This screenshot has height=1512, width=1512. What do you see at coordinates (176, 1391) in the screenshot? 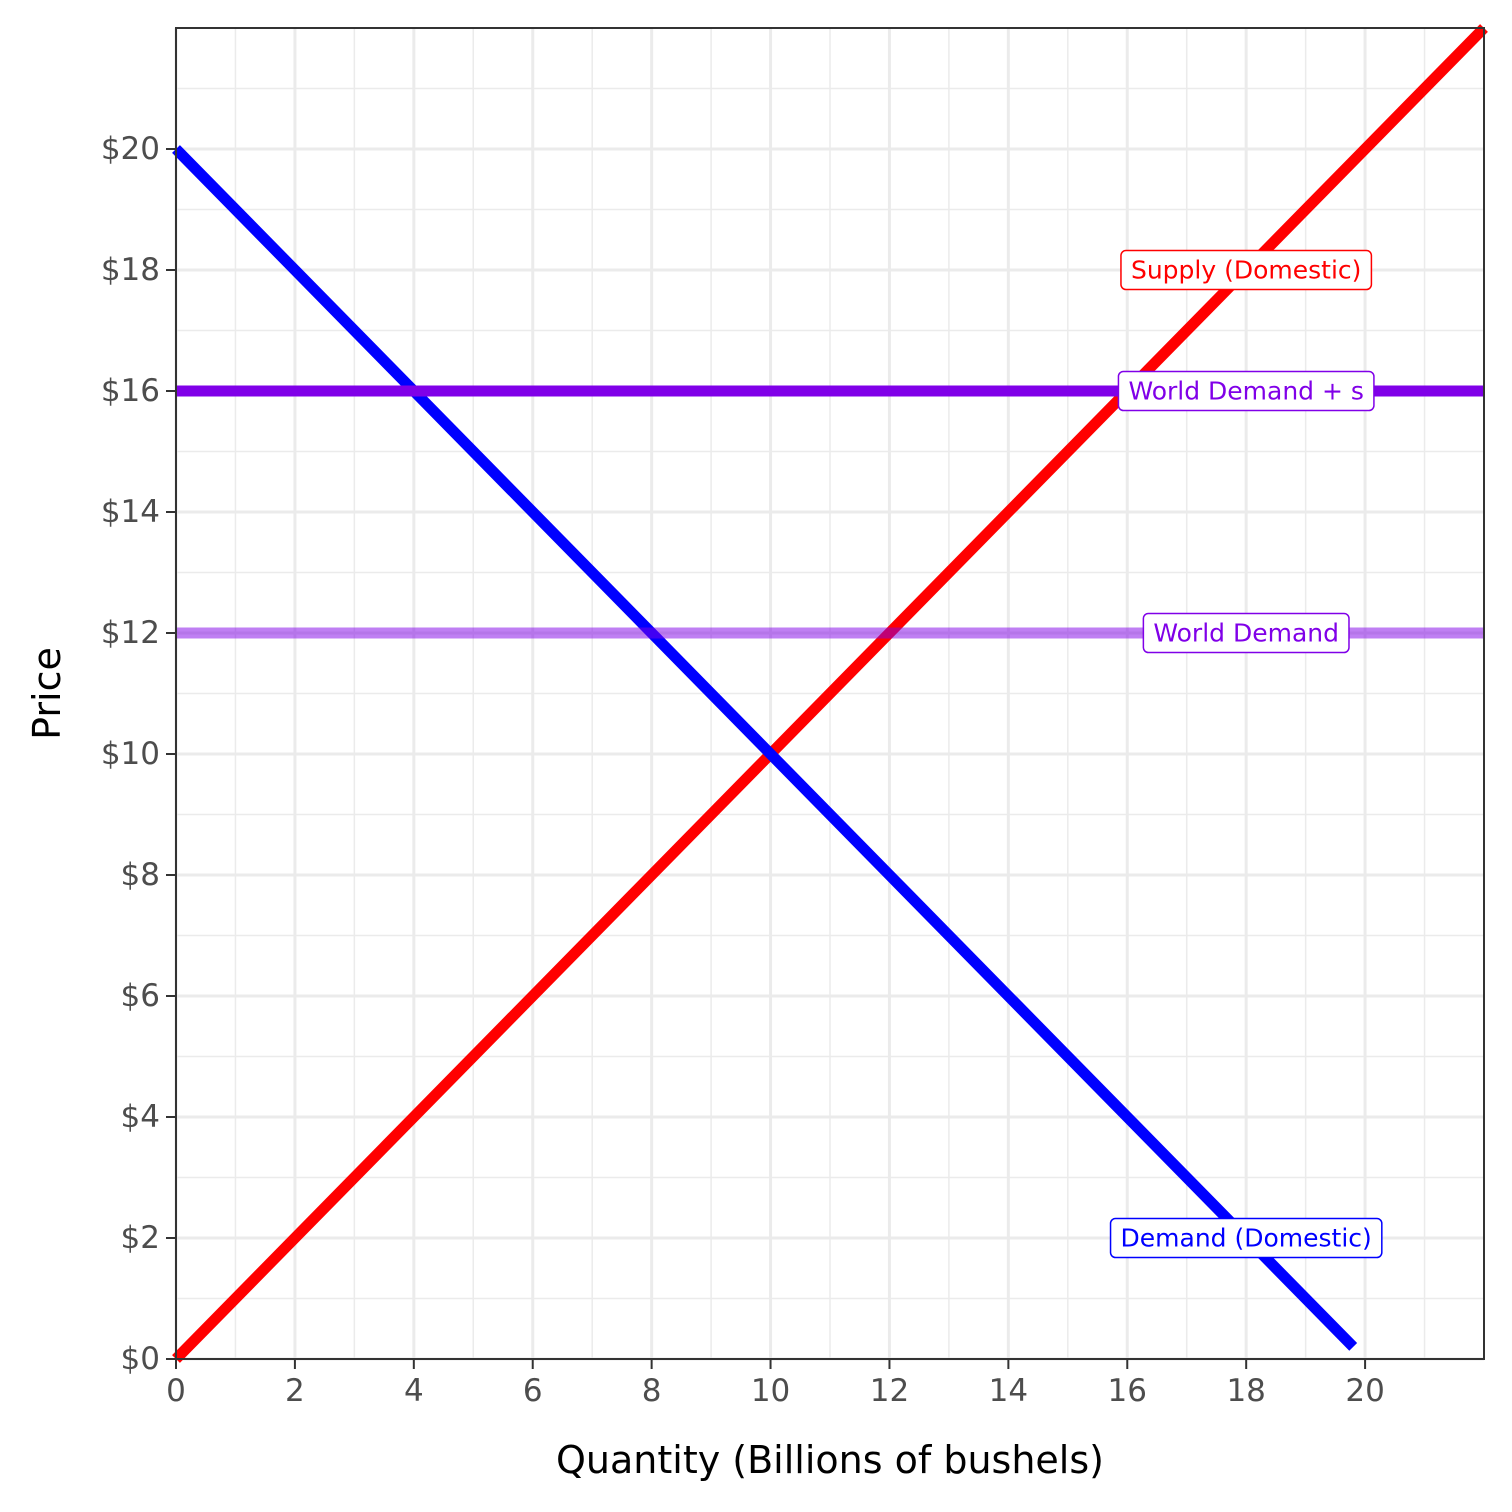
I see `x-tick-label: 0` at bounding box center [176, 1391].